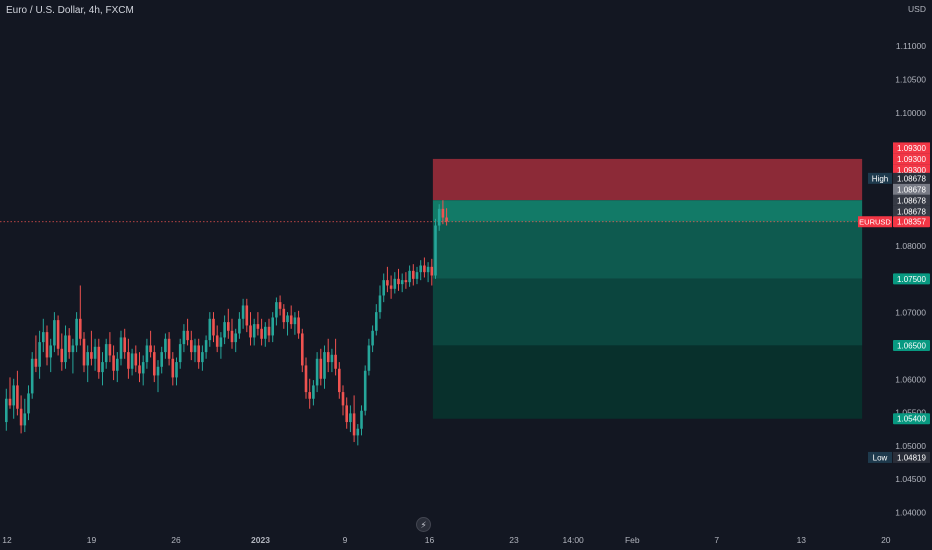 The width and height of the screenshot is (932, 550). I want to click on take-profit-zone, so click(647, 211).